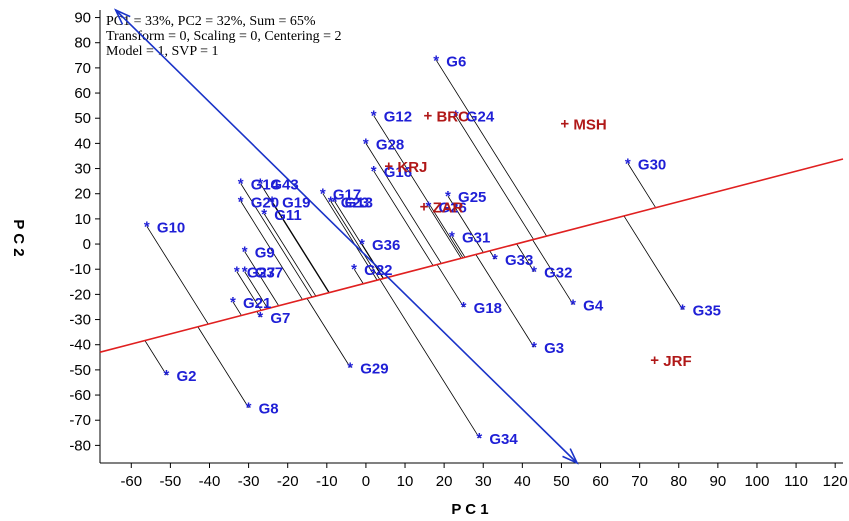 The width and height of the screenshot is (849, 521). I want to click on genotype-label: G37, so click(269, 273).